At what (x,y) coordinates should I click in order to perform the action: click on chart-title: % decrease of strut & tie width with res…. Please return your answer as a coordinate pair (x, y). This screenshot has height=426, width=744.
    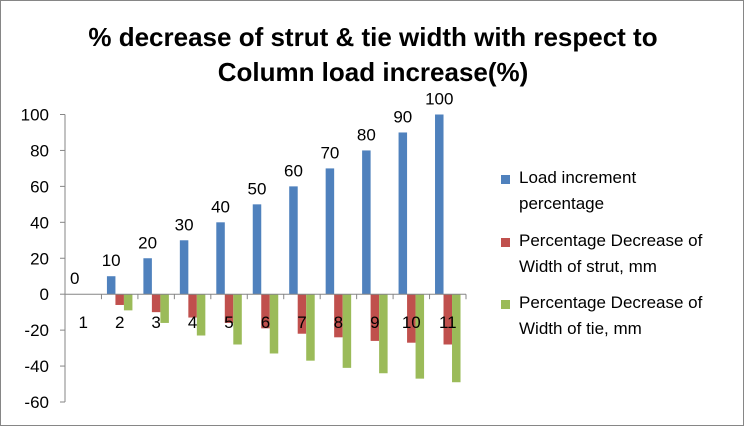
    Looking at the image, I should click on (372, 54).